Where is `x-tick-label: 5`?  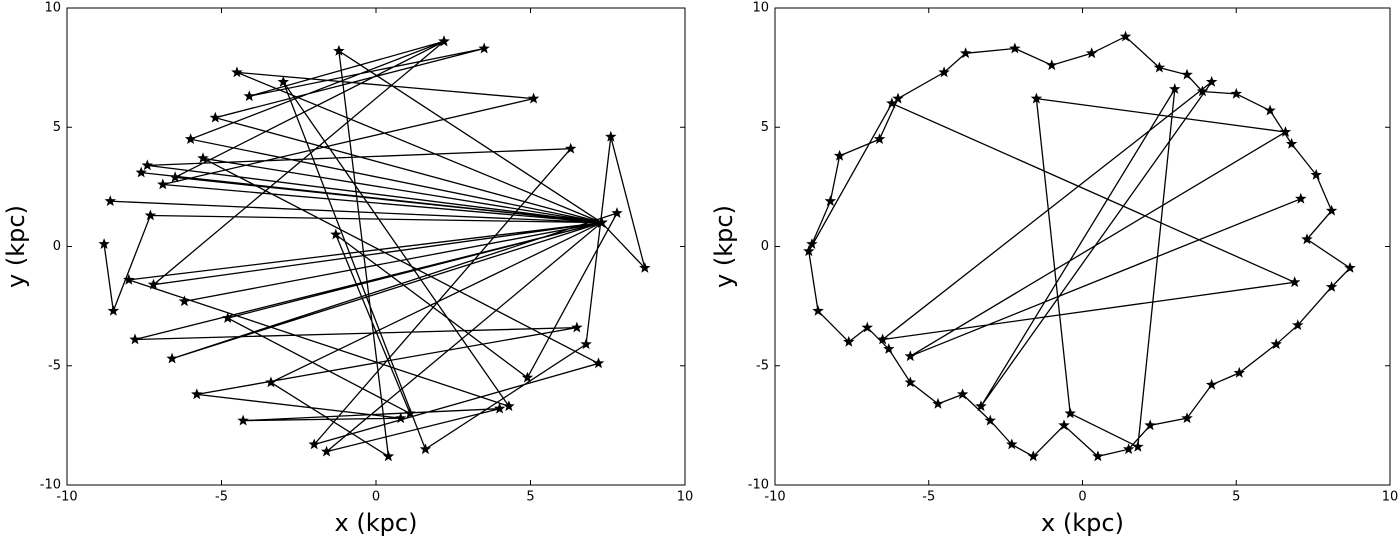 x-tick-label: 5 is located at coordinates (1236, 497).